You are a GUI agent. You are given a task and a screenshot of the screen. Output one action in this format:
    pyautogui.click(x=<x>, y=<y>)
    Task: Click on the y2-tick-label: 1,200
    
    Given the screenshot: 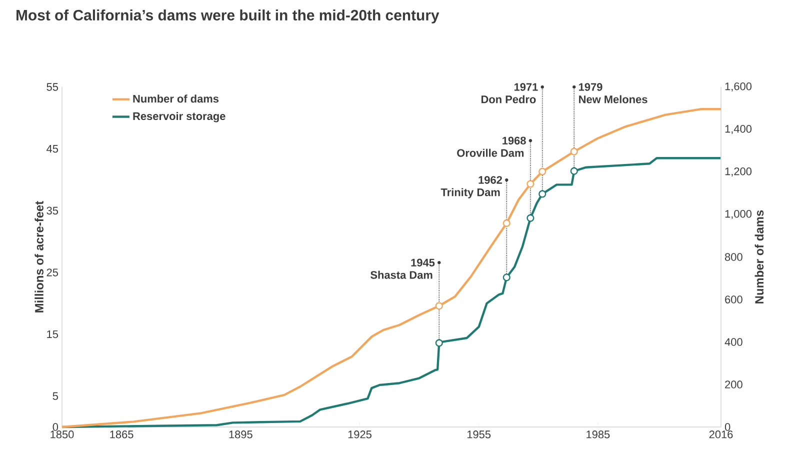 What is the action you would take?
    pyautogui.click(x=738, y=172)
    